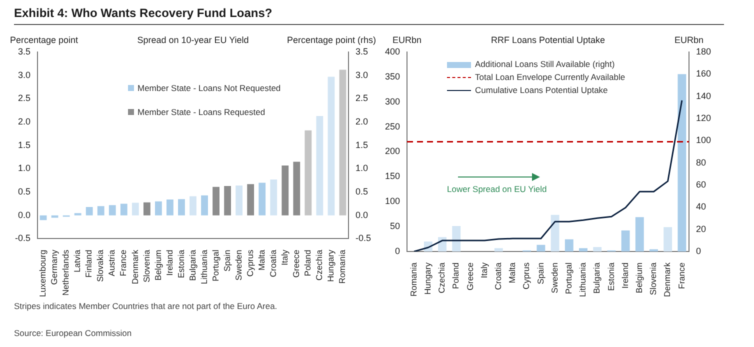 This screenshot has height=347, width=754. I want to click on y-tick-label: 3.5, so click(24, 51).